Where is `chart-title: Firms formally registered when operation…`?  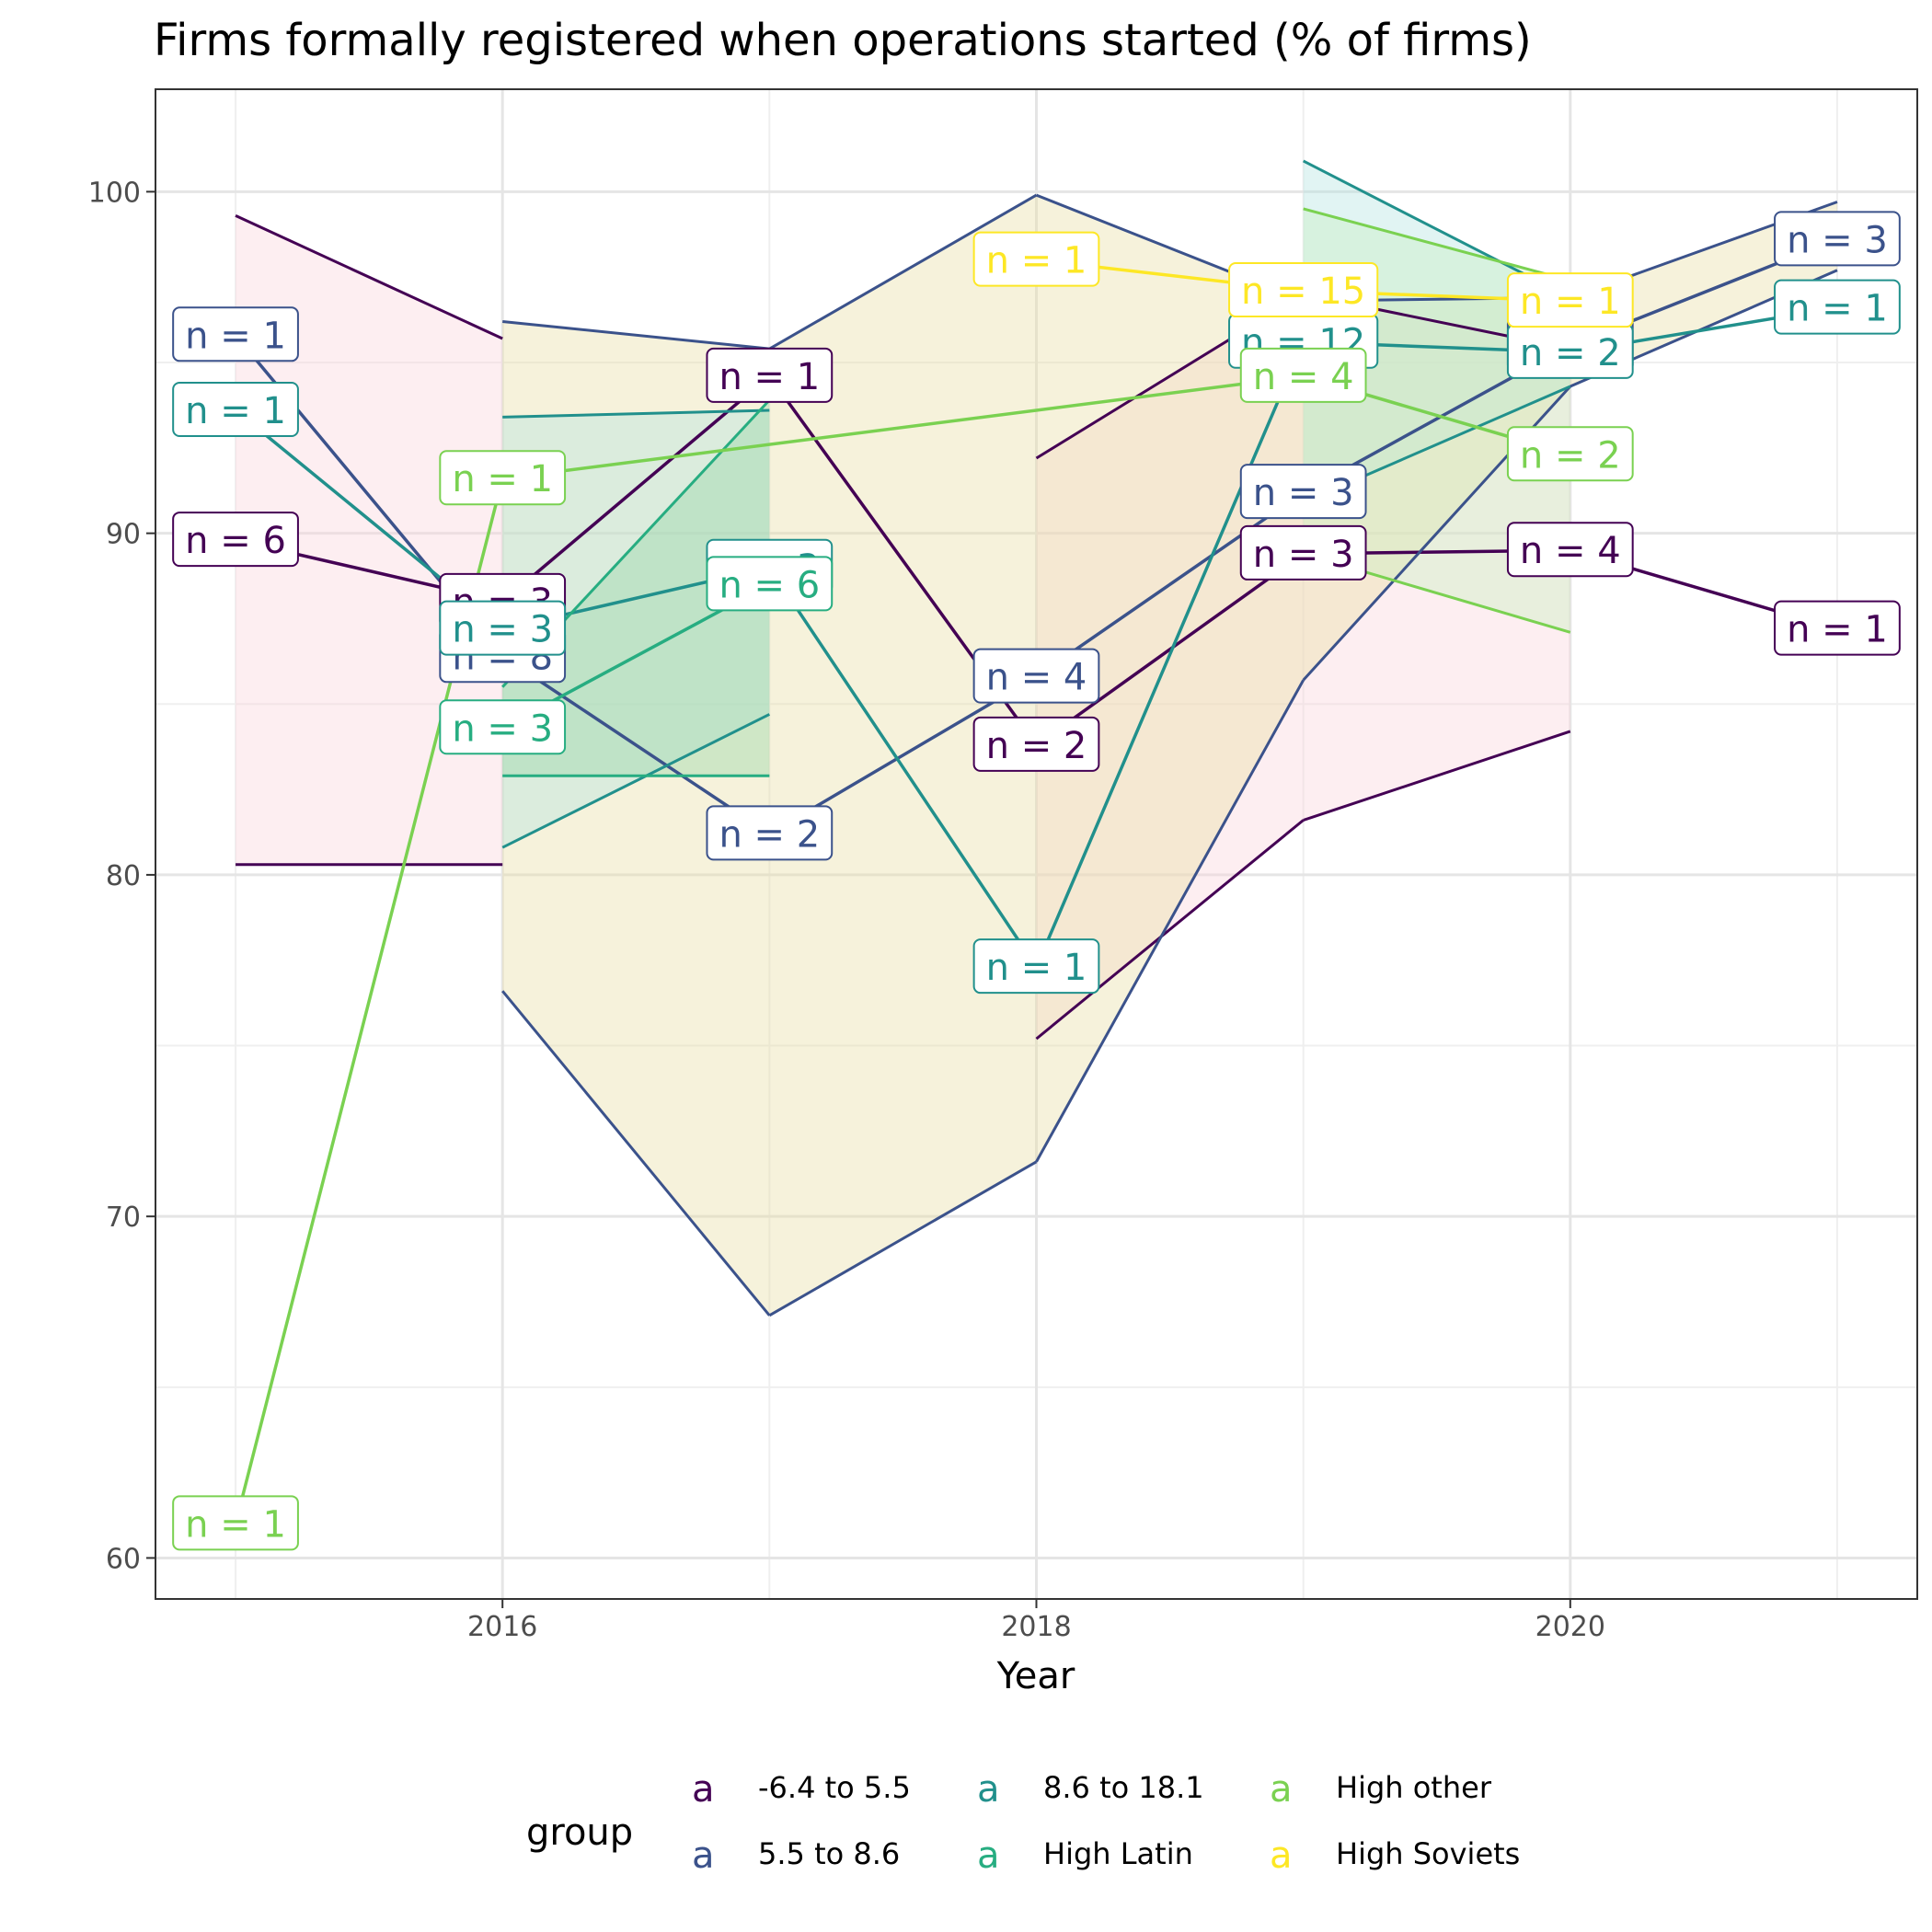
chart-title: Firms formally registered when operation… is located at coordinates (843, 40).